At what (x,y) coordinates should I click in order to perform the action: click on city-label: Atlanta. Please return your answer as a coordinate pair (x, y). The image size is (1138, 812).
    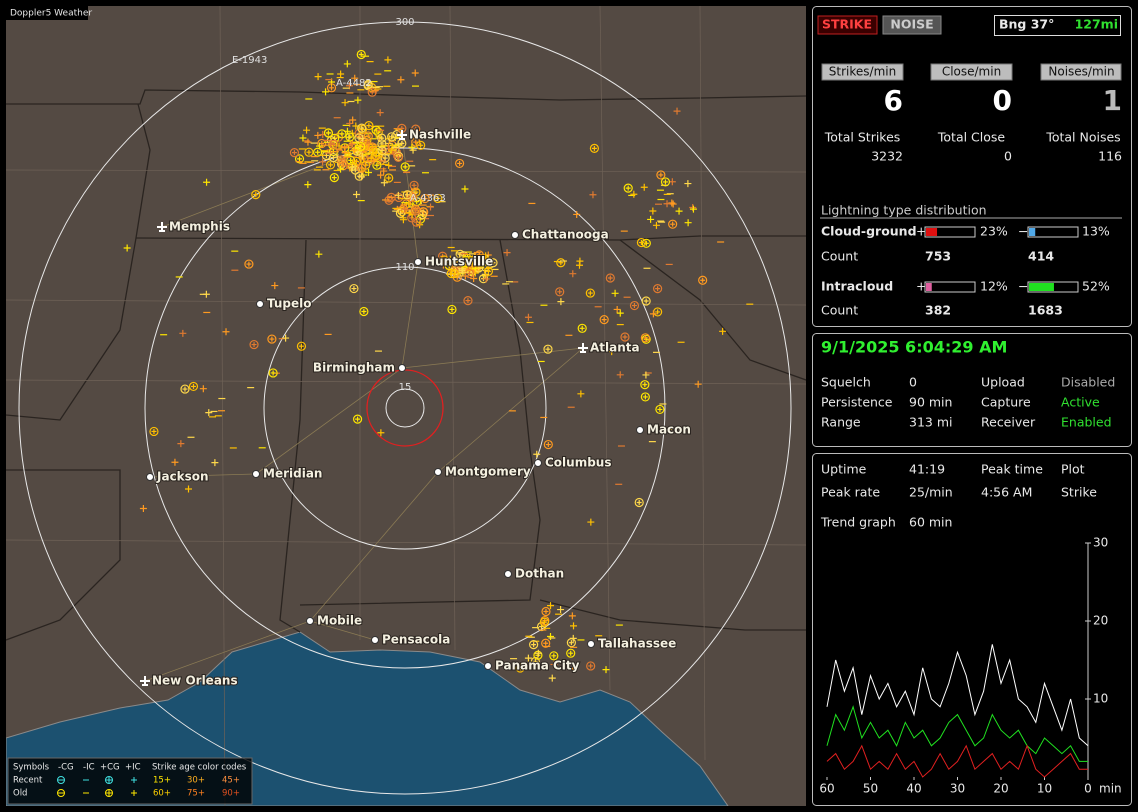
    Looking at the image, I should click on (615, 348).